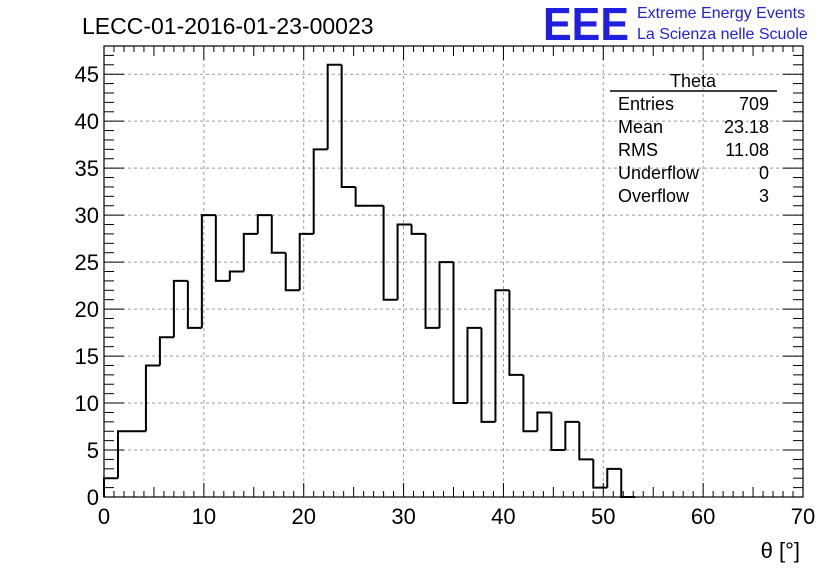 The width and height of the screenshot is (836, 577). What do you see at coordinates (93, 450) in the screenshot?
I see `y-tick-label: 5` at bounding box center [93, 450].